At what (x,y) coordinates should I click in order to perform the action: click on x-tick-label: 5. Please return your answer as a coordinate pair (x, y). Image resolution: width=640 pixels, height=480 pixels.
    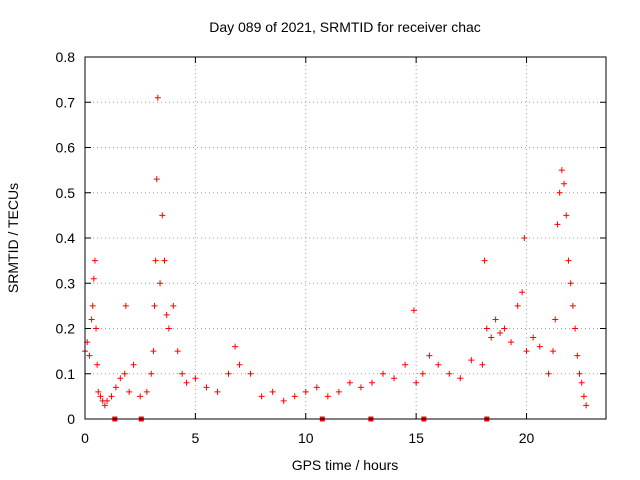
    Looking at the image, I should click on (195, 438).